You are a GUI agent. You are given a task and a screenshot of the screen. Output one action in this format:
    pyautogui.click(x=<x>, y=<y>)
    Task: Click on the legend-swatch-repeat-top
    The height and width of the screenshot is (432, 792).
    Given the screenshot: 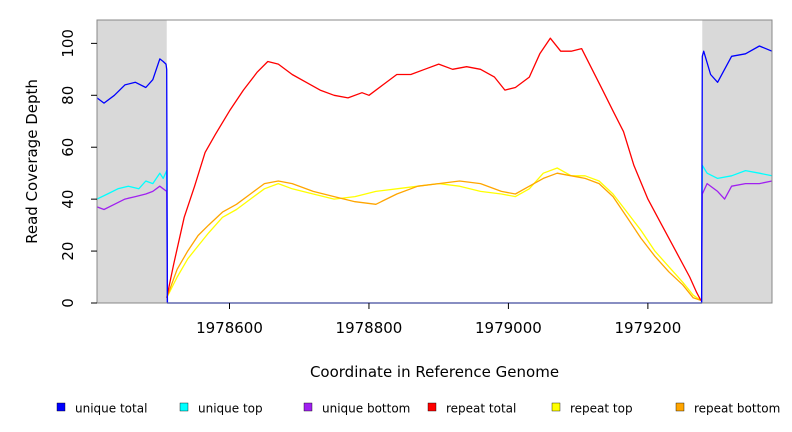 What is the action you would take?
    pyautogui.click(x=556, y=407)
    